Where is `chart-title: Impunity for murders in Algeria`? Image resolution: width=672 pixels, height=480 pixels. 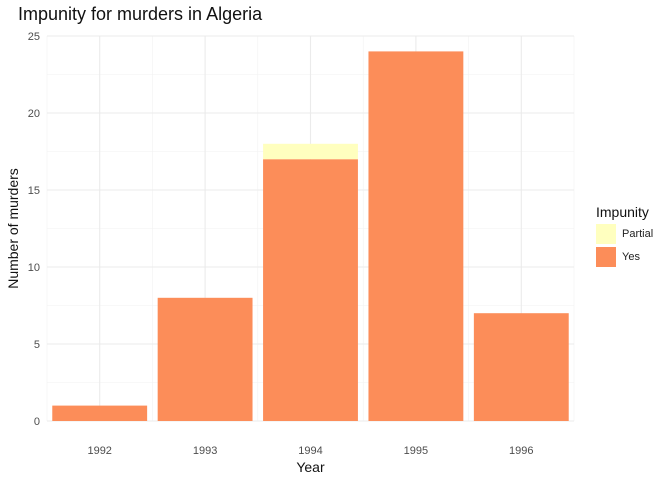 chart-title: Impunity for murders in Algeria is located at coordinates (140, 14).